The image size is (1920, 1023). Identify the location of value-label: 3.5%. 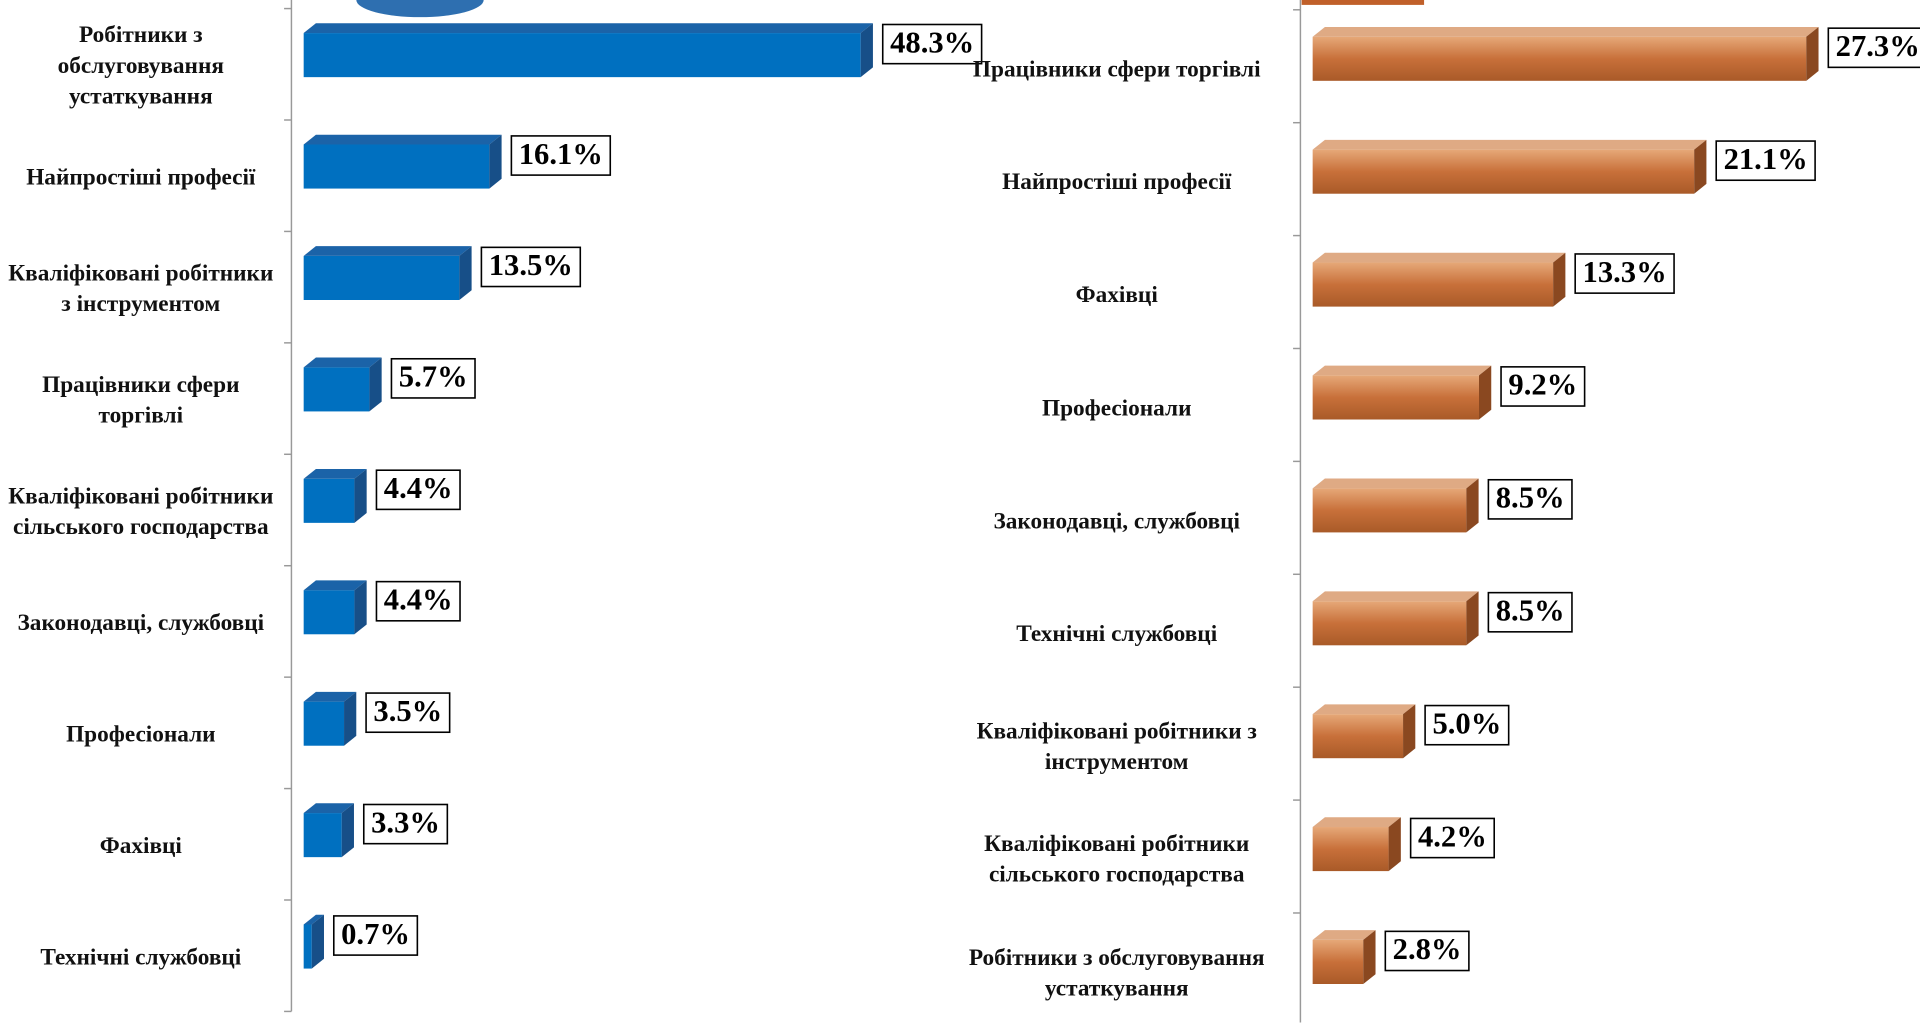
(407, 711).